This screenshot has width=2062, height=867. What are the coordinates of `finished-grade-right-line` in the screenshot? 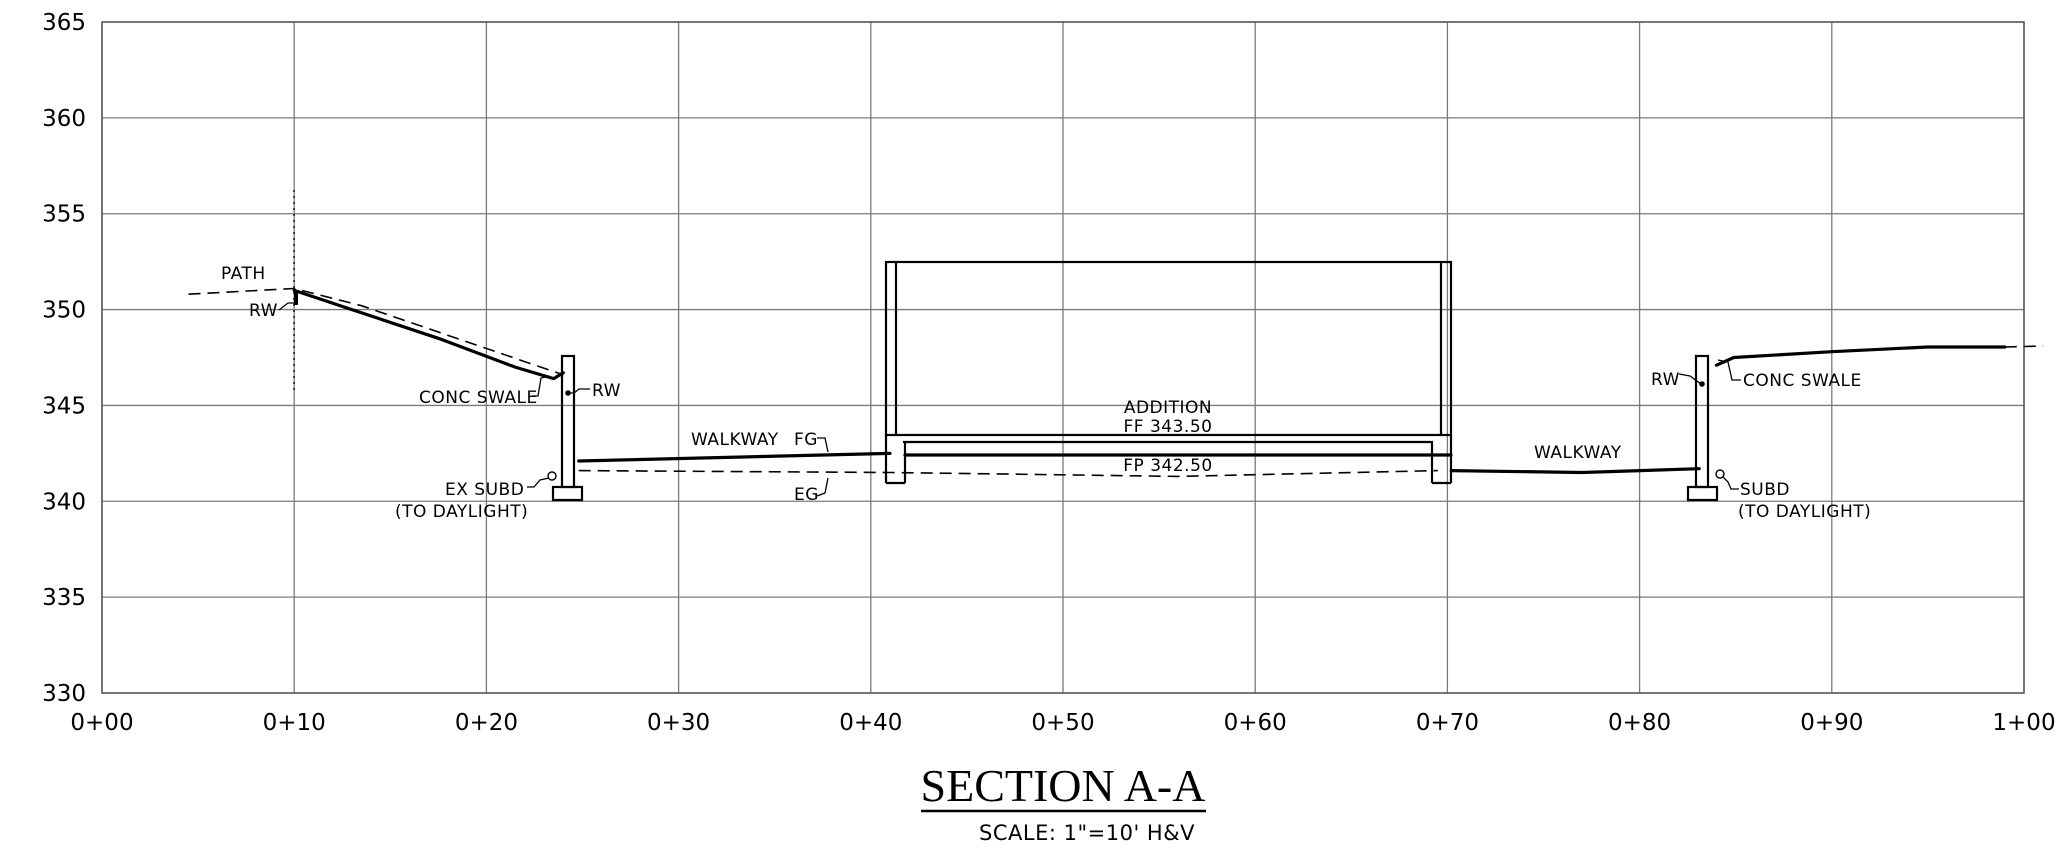 It's located at (1860, 356).